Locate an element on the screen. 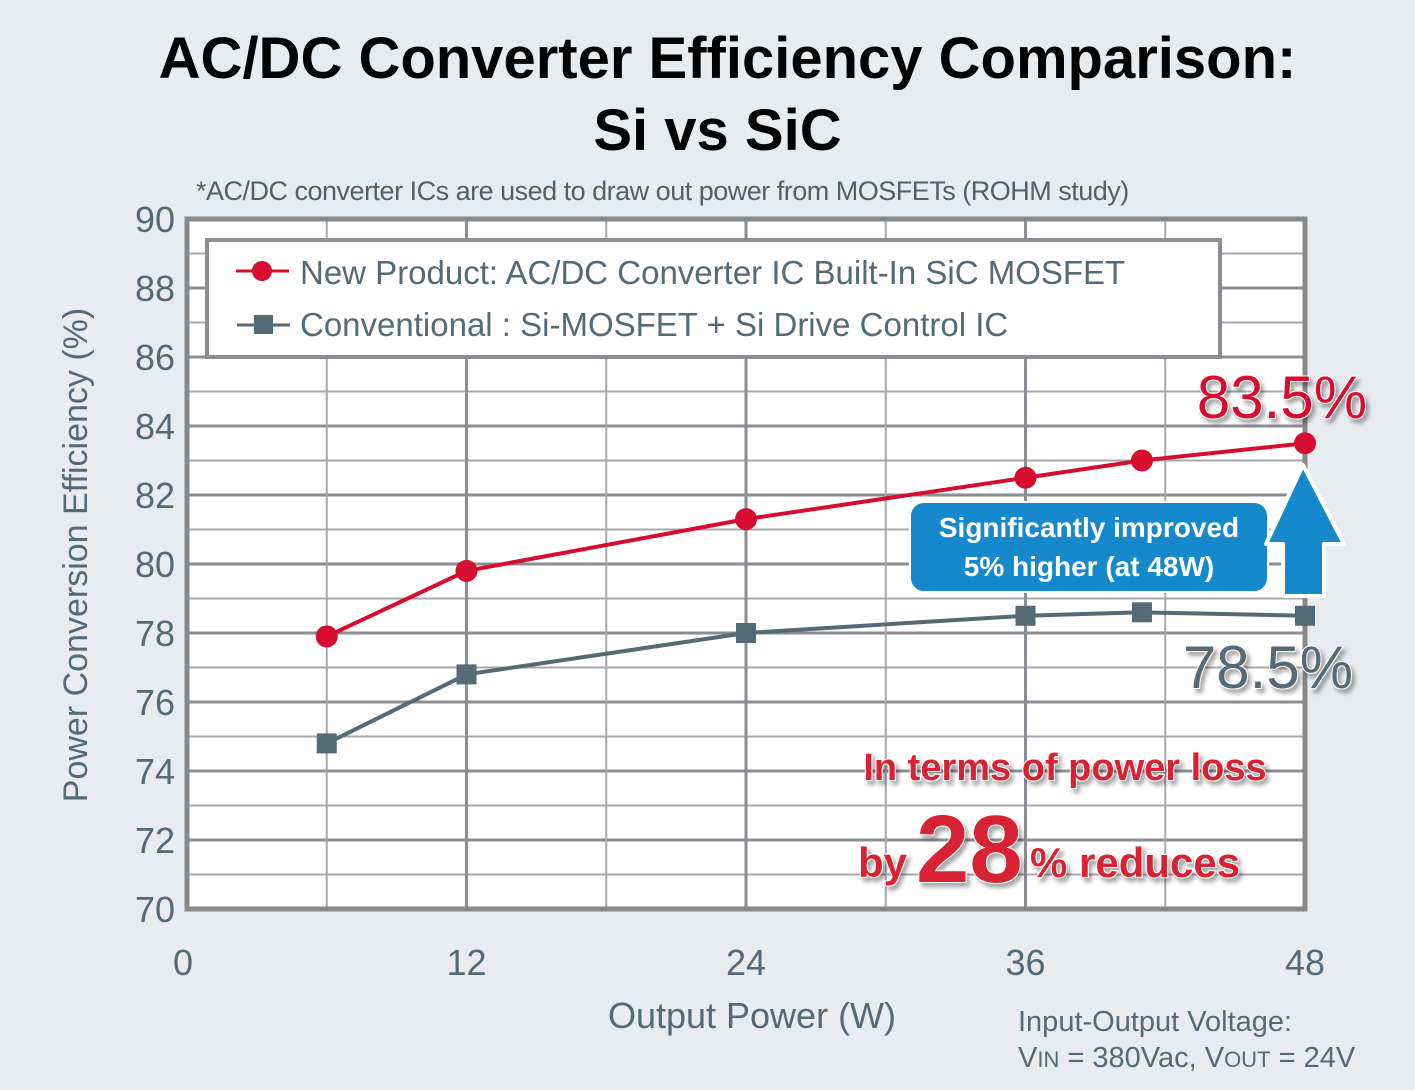 This screenshot has width=1415, height=1090. power-loss-line1: In terms of power loss is located at coordinates (1064, 768).